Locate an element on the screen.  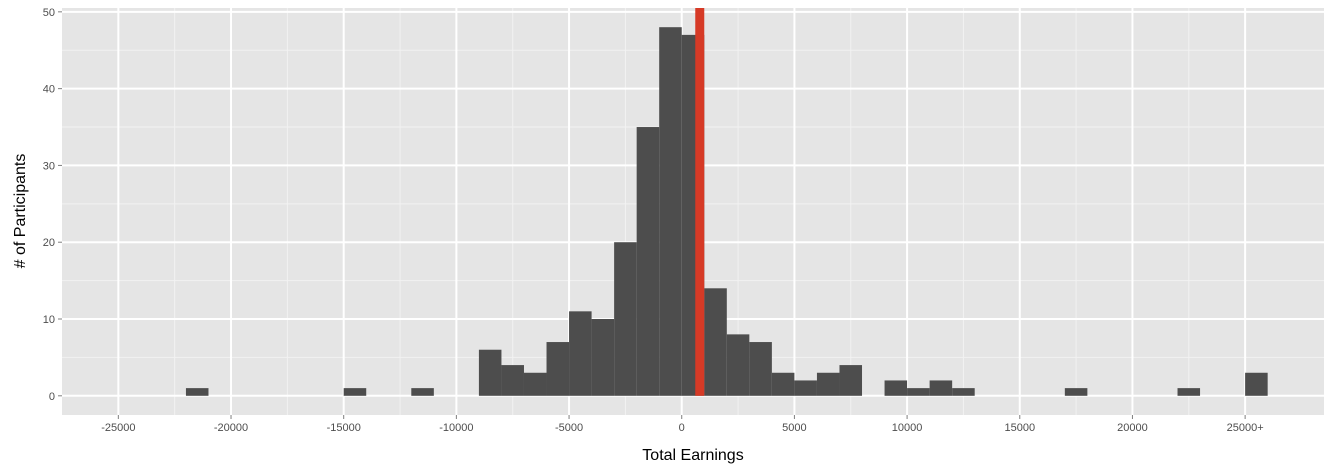
y-tick-label: 0 is located at coordinates (52, 397).